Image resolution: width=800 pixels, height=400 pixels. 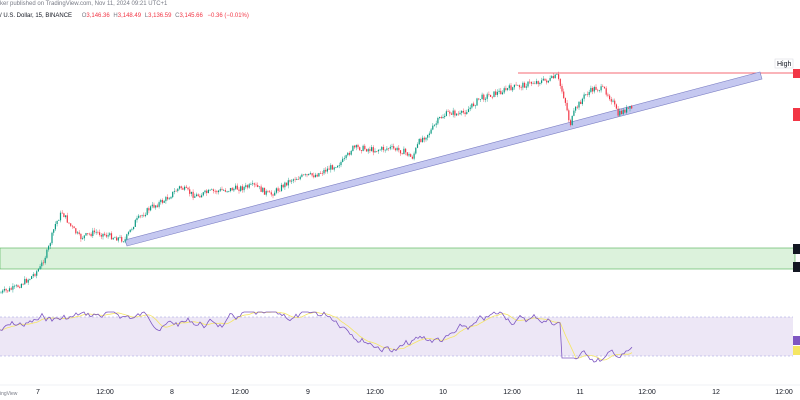 What do you see at coordinates (579, 392) in the screenshot?
I see `time-tick-label: 11` at bounding box center [579, 392].